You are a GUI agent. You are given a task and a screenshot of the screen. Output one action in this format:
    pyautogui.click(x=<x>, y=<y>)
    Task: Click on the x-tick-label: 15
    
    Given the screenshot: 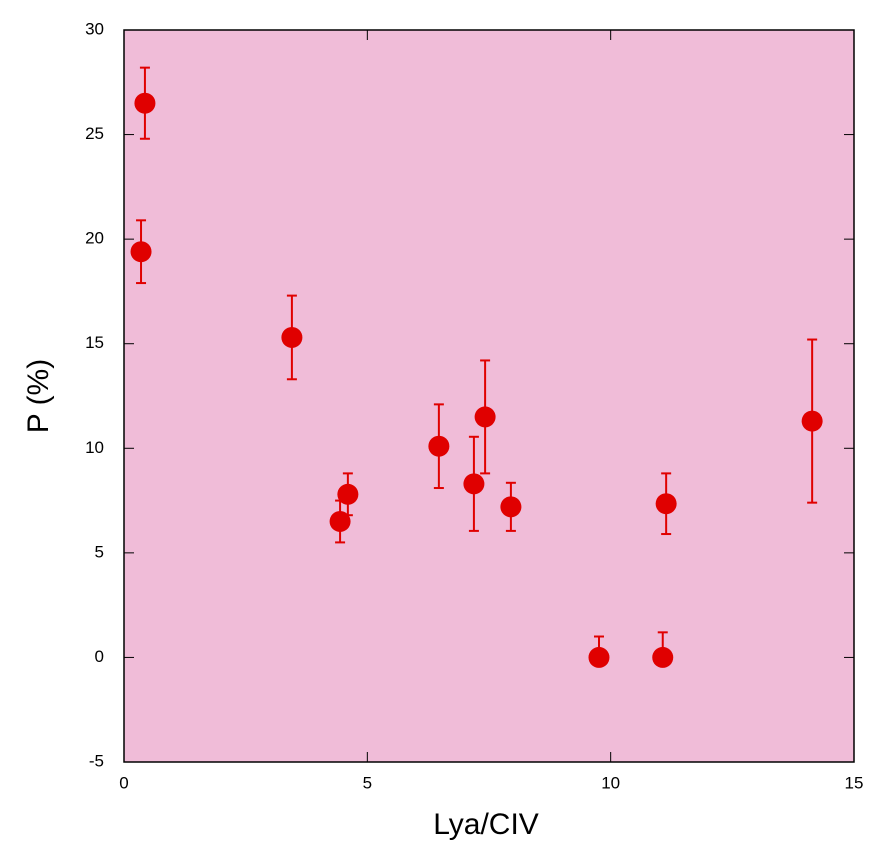 What is the action you would take?
    pyautogui.click(x=854, y=782)
    